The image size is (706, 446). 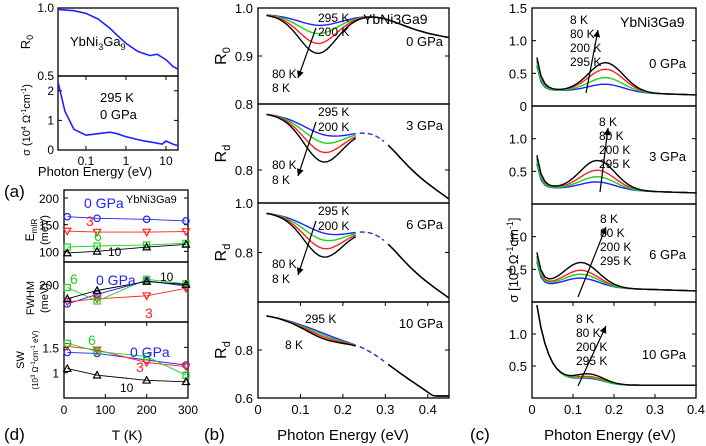 I want to click on d-ylabel-emir-unit: (meV), so click(x=45, y=230).